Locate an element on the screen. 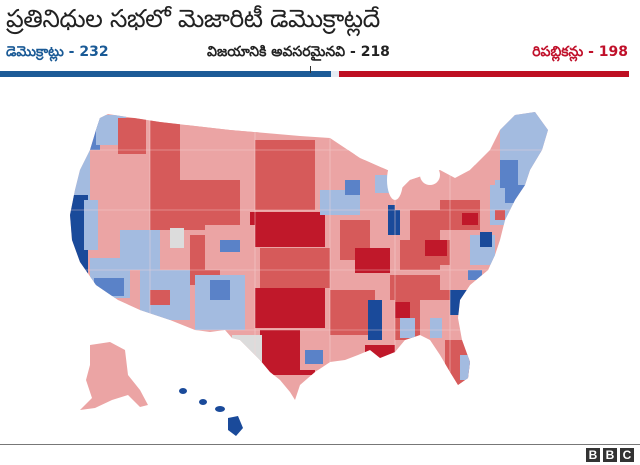 This screenshot has width=640, height=465. democrats-seat-count: డెమొక్రాట్లు - 232 is located at coordinates (57, 52).